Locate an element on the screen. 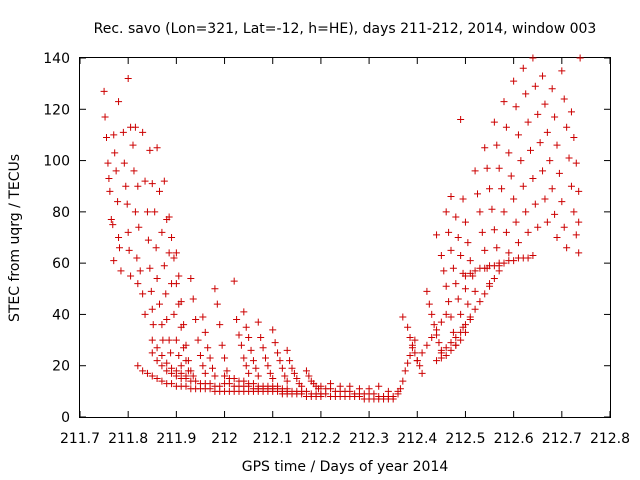 The width and height of the screenshot is (640, 480). x-tick-label: 212.6 is located at coordinates (514, 439).